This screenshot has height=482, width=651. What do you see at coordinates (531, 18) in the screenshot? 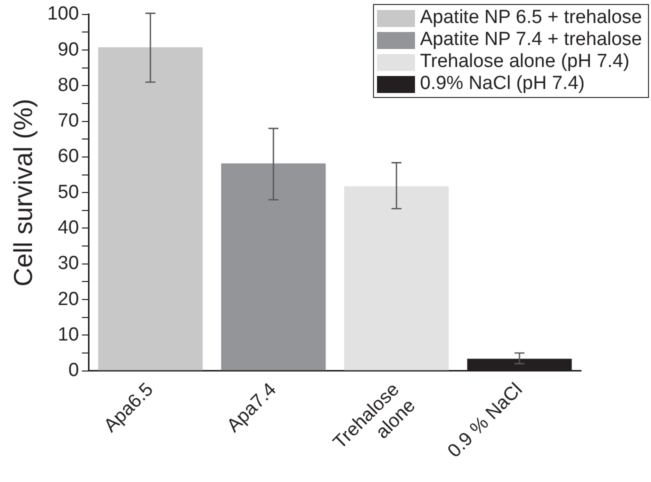
I see `legend-label: Apatite NP 6.5 + trehalose` at bounding box center [531, 18].